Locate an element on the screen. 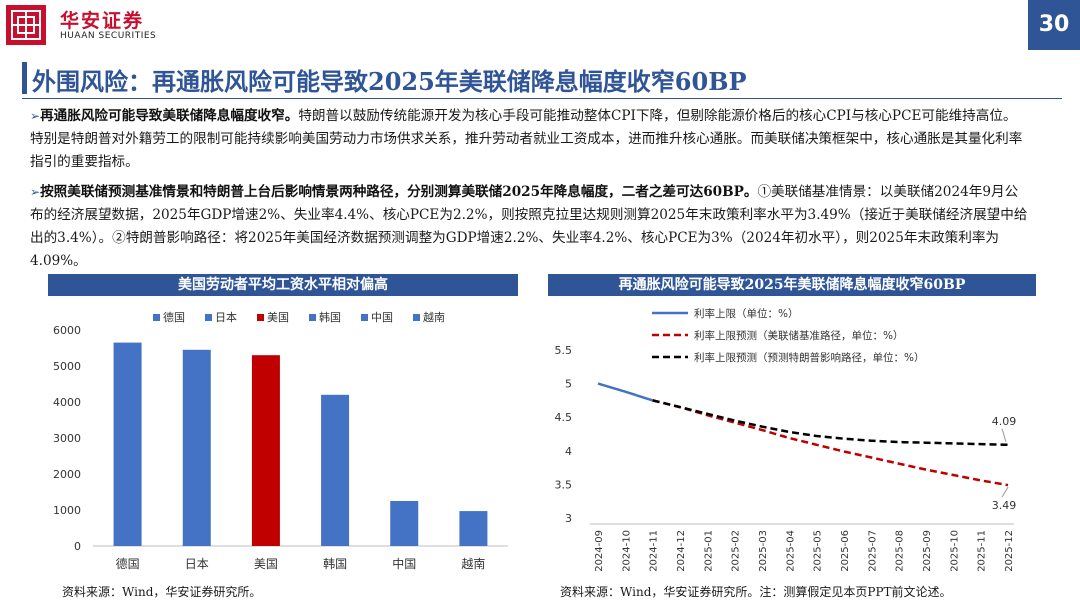  legend-label: 韩国 is located at coordinates (330, 317).